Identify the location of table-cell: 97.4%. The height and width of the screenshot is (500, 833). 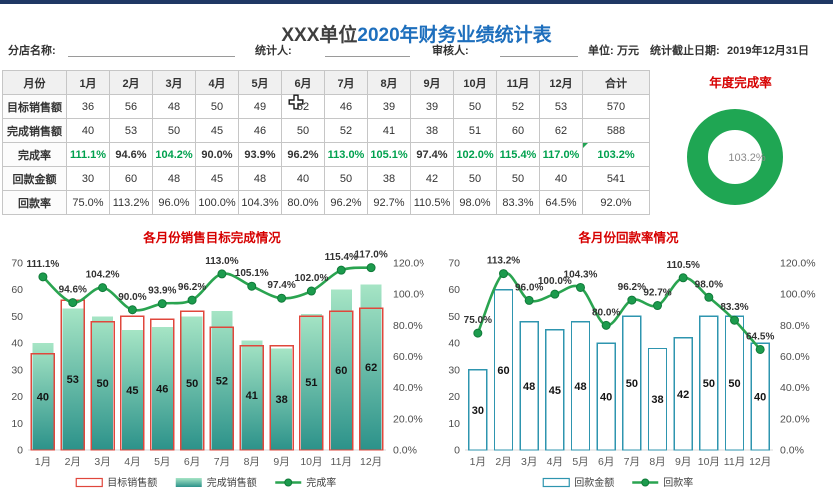
(432, 154).